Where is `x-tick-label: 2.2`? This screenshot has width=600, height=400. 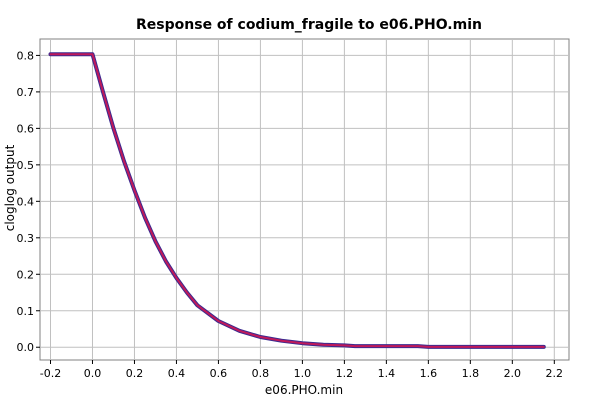 x-tick-label: 2.2 is located at coordinates (555, 373).